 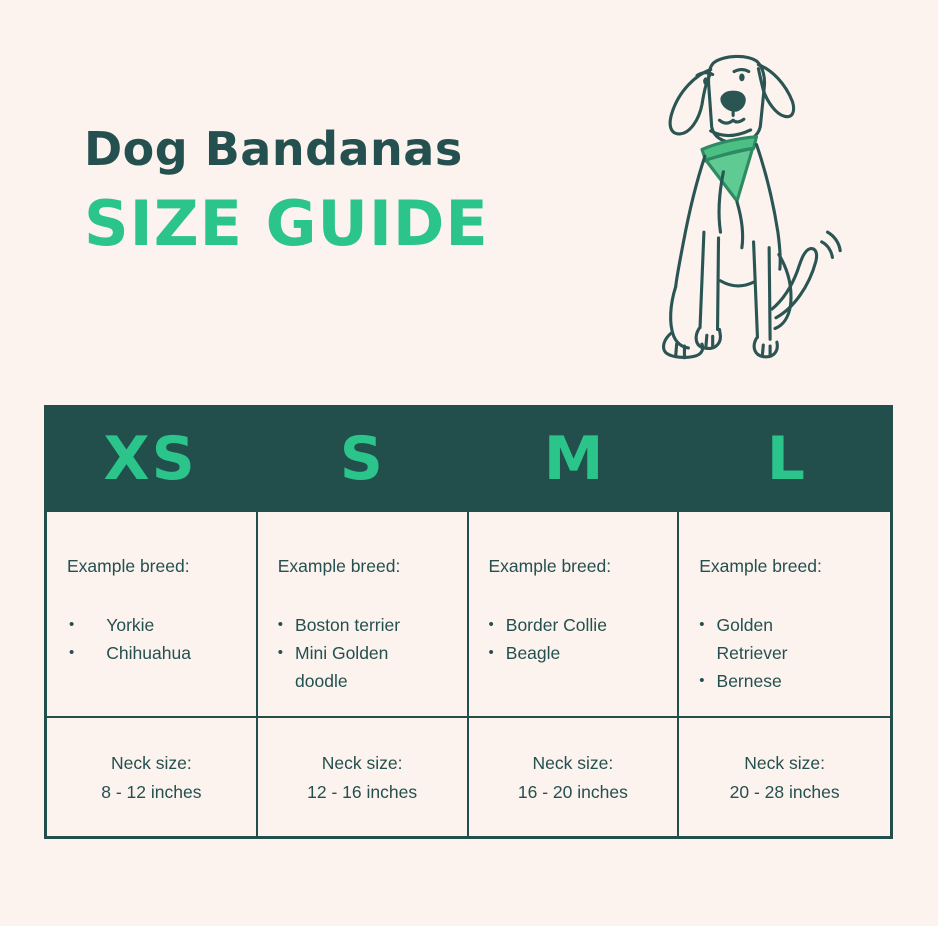 I want to click on dog-nose, so click(x=733, y=101).